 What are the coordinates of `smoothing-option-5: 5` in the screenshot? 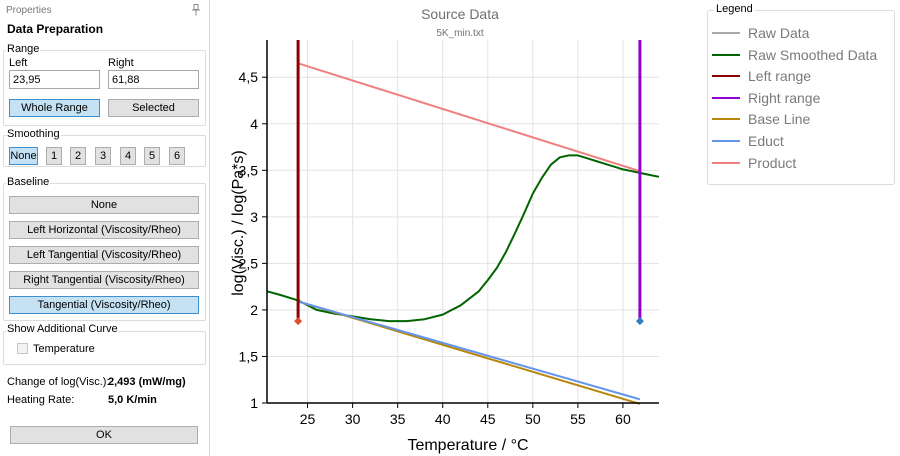 It's located at (152, 156).